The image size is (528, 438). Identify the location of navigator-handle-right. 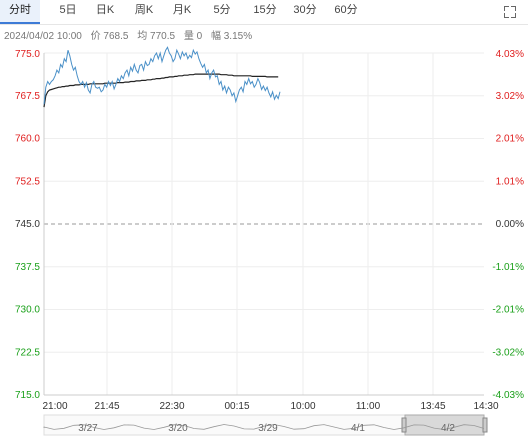
(485, 425).